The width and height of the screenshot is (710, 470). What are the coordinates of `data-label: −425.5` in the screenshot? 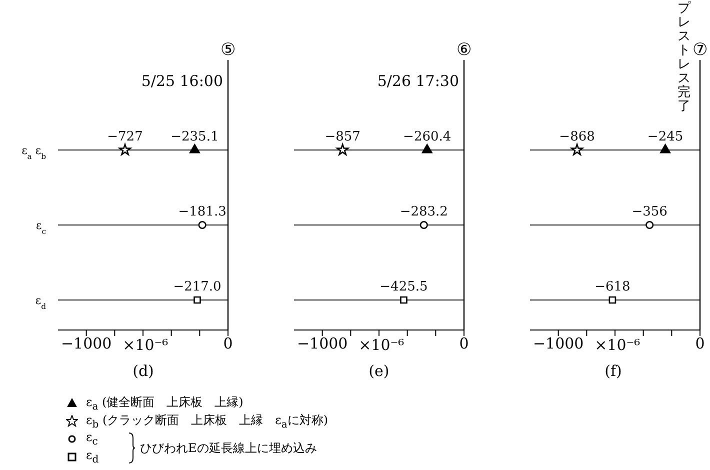 It's located at (404, 287).